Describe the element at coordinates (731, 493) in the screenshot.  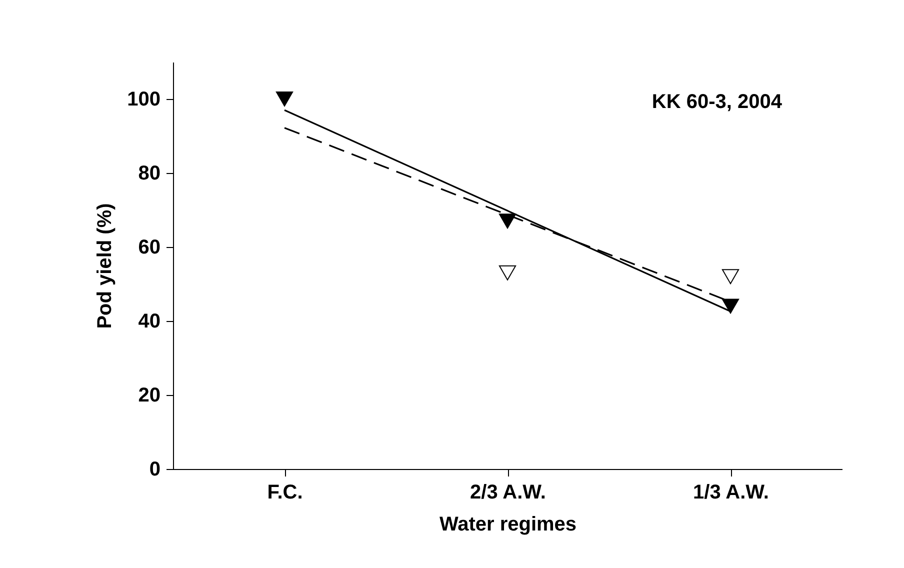
I see `x-tick-label: 1/3 A.W.` at that location.